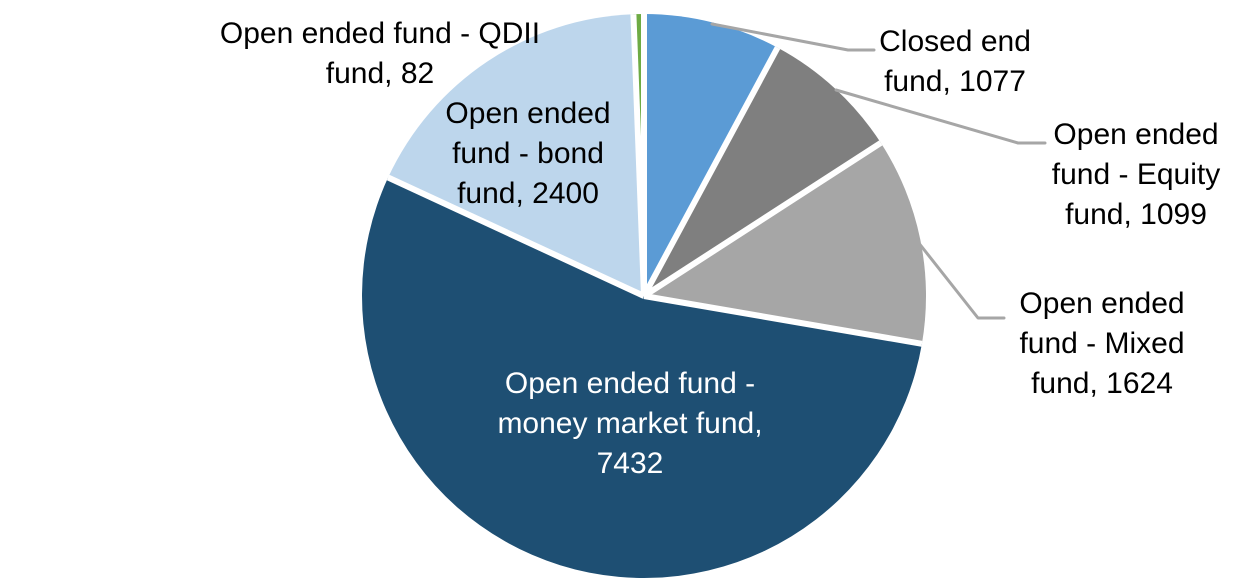 The height and width of the screenshot is (584, 1250). I want to click on label-line: fund, 1099, so click(1136, 214).